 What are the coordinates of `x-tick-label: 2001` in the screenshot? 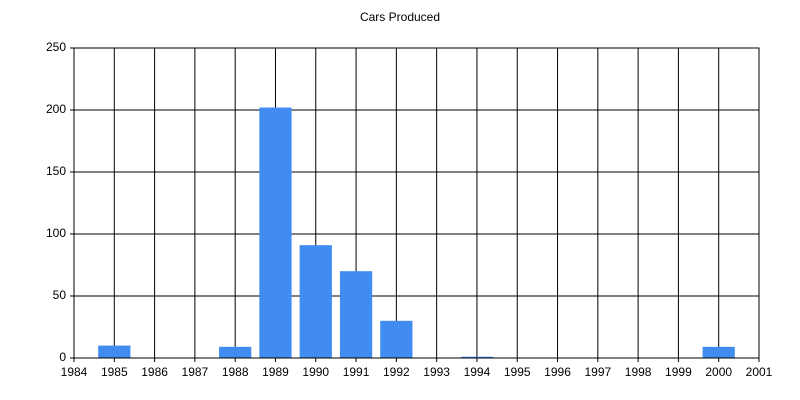 It's located at (759, 372).